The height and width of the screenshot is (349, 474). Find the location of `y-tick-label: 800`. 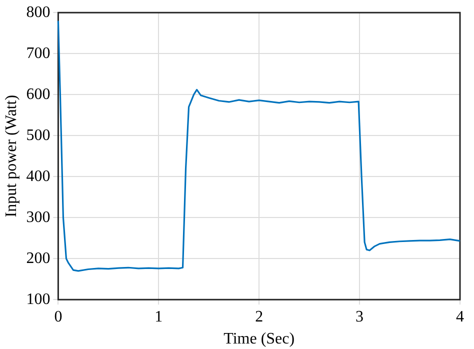

y-tick-label: 800 is located at coordinates (38, 12).